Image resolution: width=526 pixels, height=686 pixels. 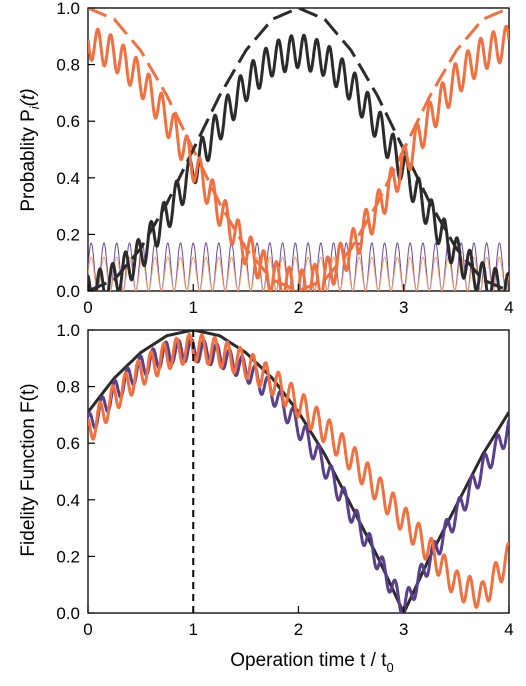 I want to click on top-y-tick-label: 0.0, so click(x=68, y=291).